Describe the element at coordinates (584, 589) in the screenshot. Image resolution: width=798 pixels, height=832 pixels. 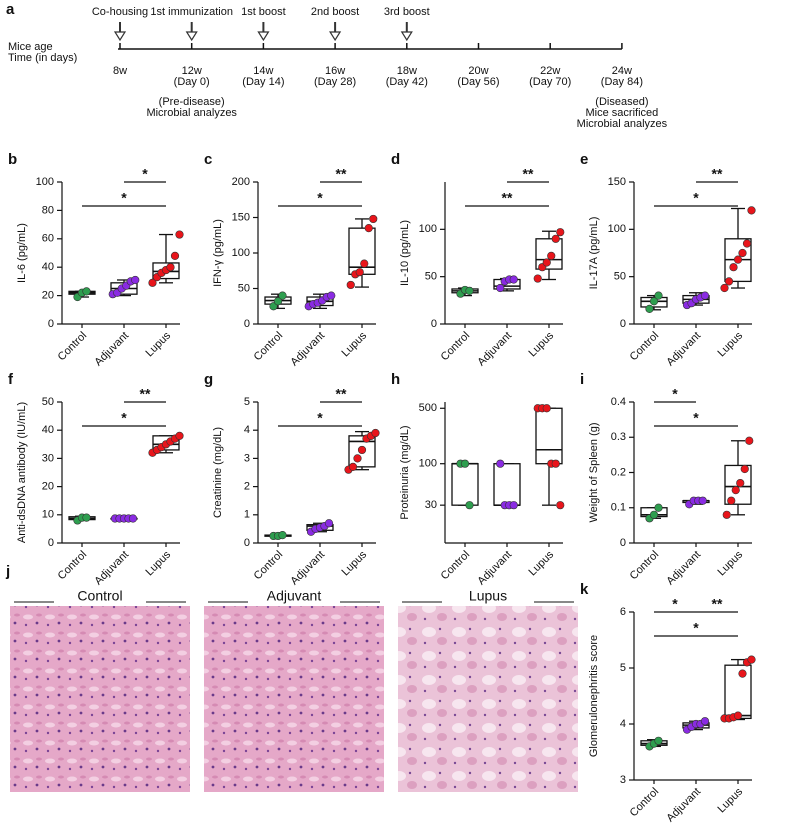
I see `panel-letter: k` at that location.